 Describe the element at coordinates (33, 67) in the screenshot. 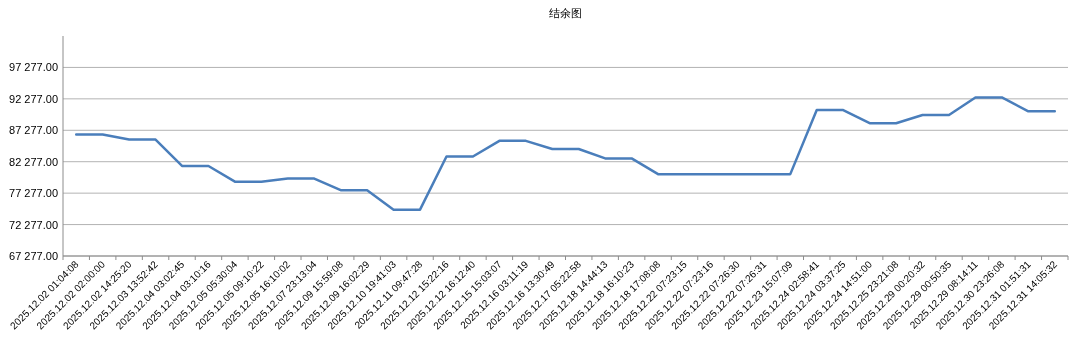

I see `y-tick-label: 97 277.00` at that location.